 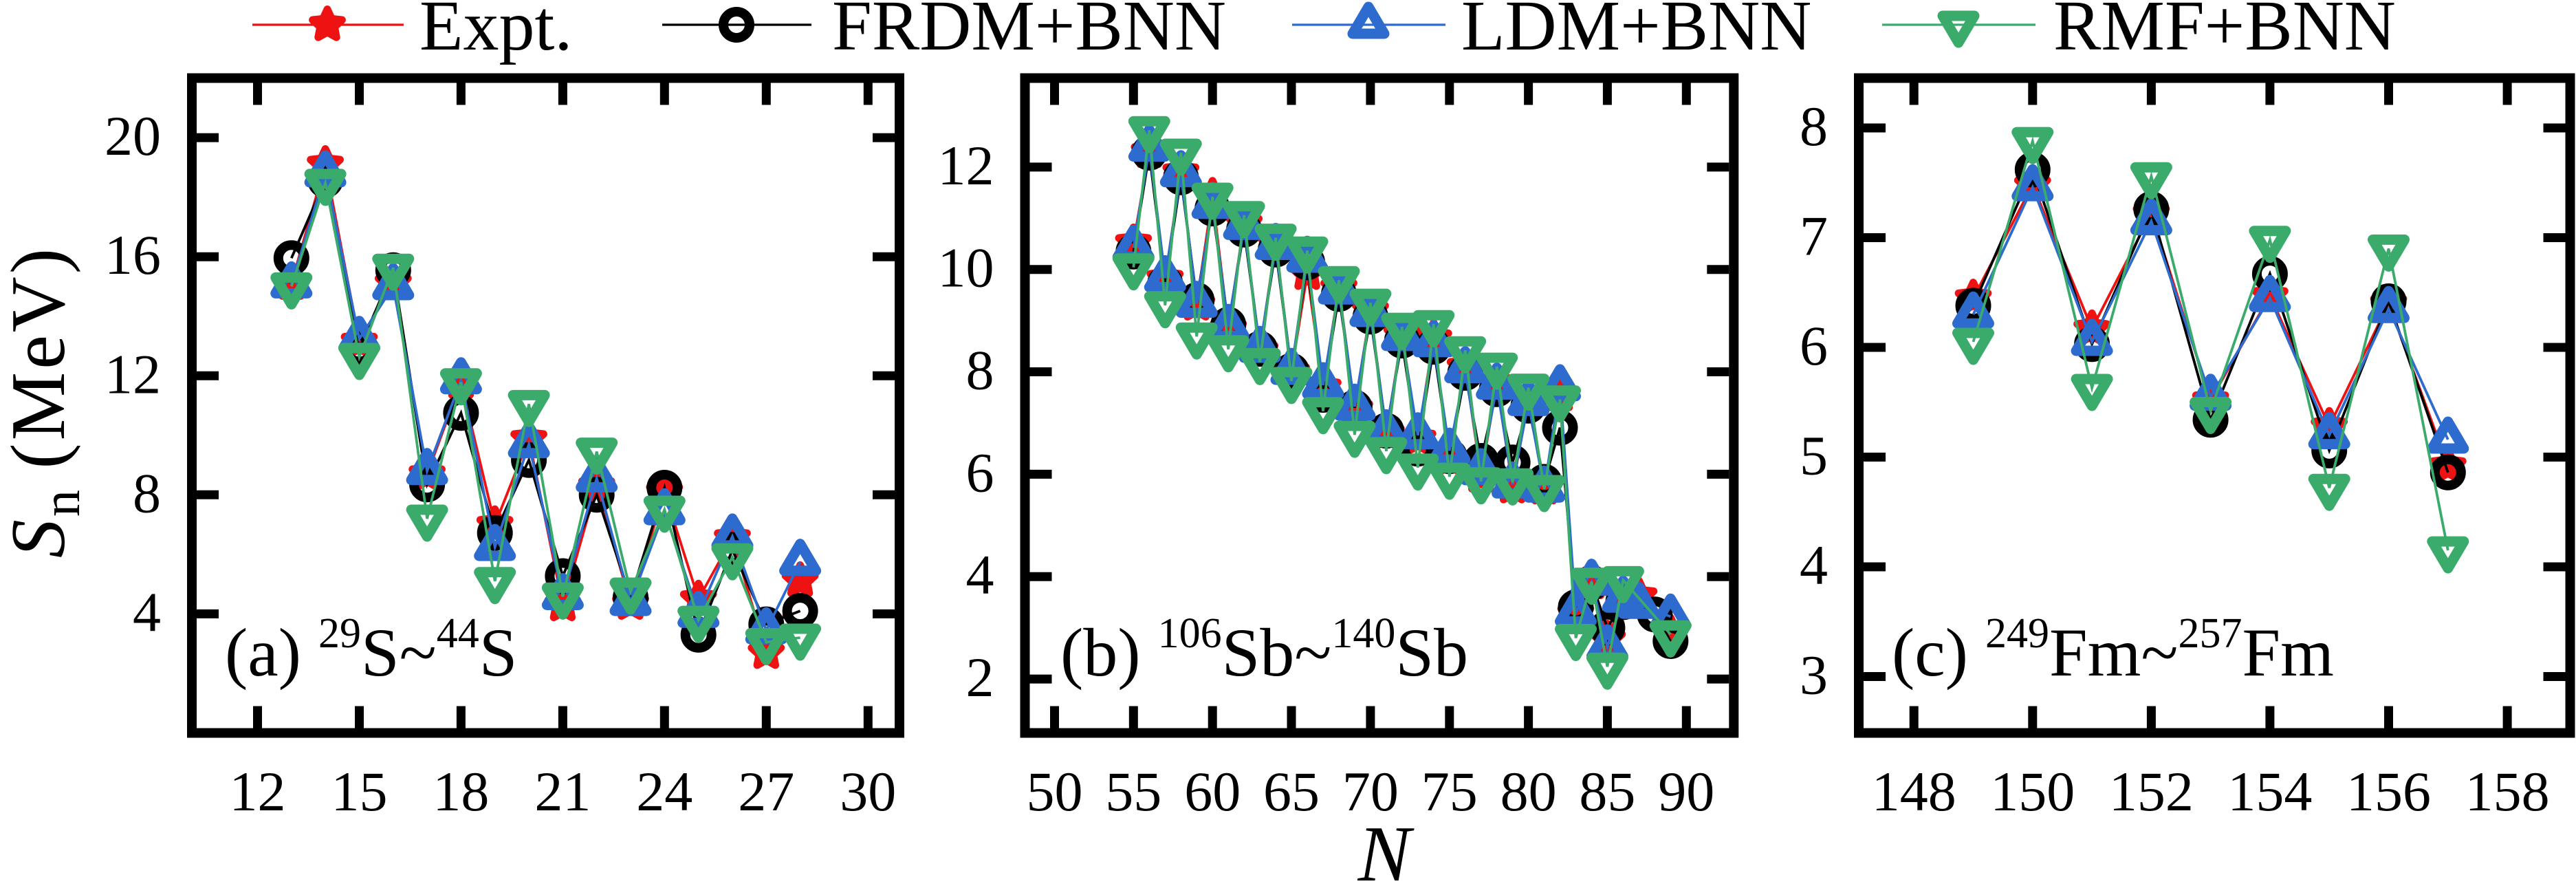 What do you see at coordinates (1264, 650) in the screenshot?
I see `svg-text: (b) 106Sb~140Sb` at bounding box center [1264, 650].